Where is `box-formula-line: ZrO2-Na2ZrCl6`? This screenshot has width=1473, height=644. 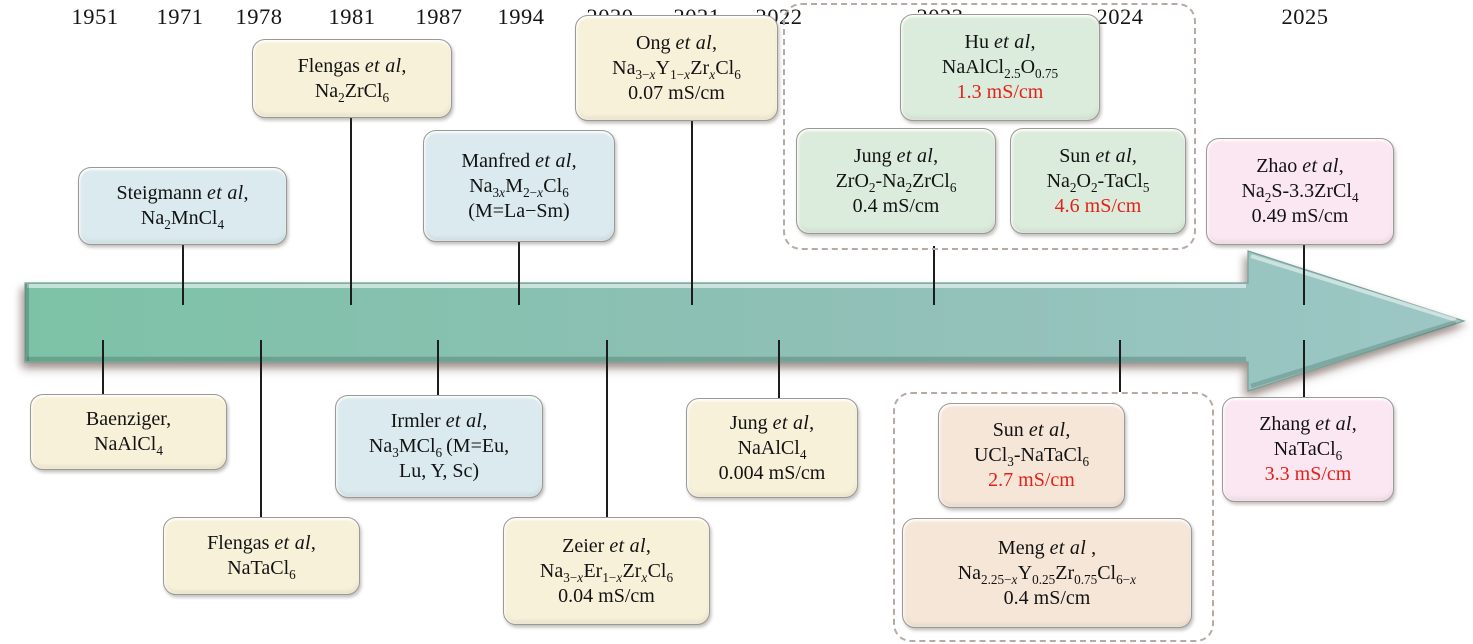
box-formula-line: ZrO2-Na2ZrCl6 is located at coordinates (896, 182).